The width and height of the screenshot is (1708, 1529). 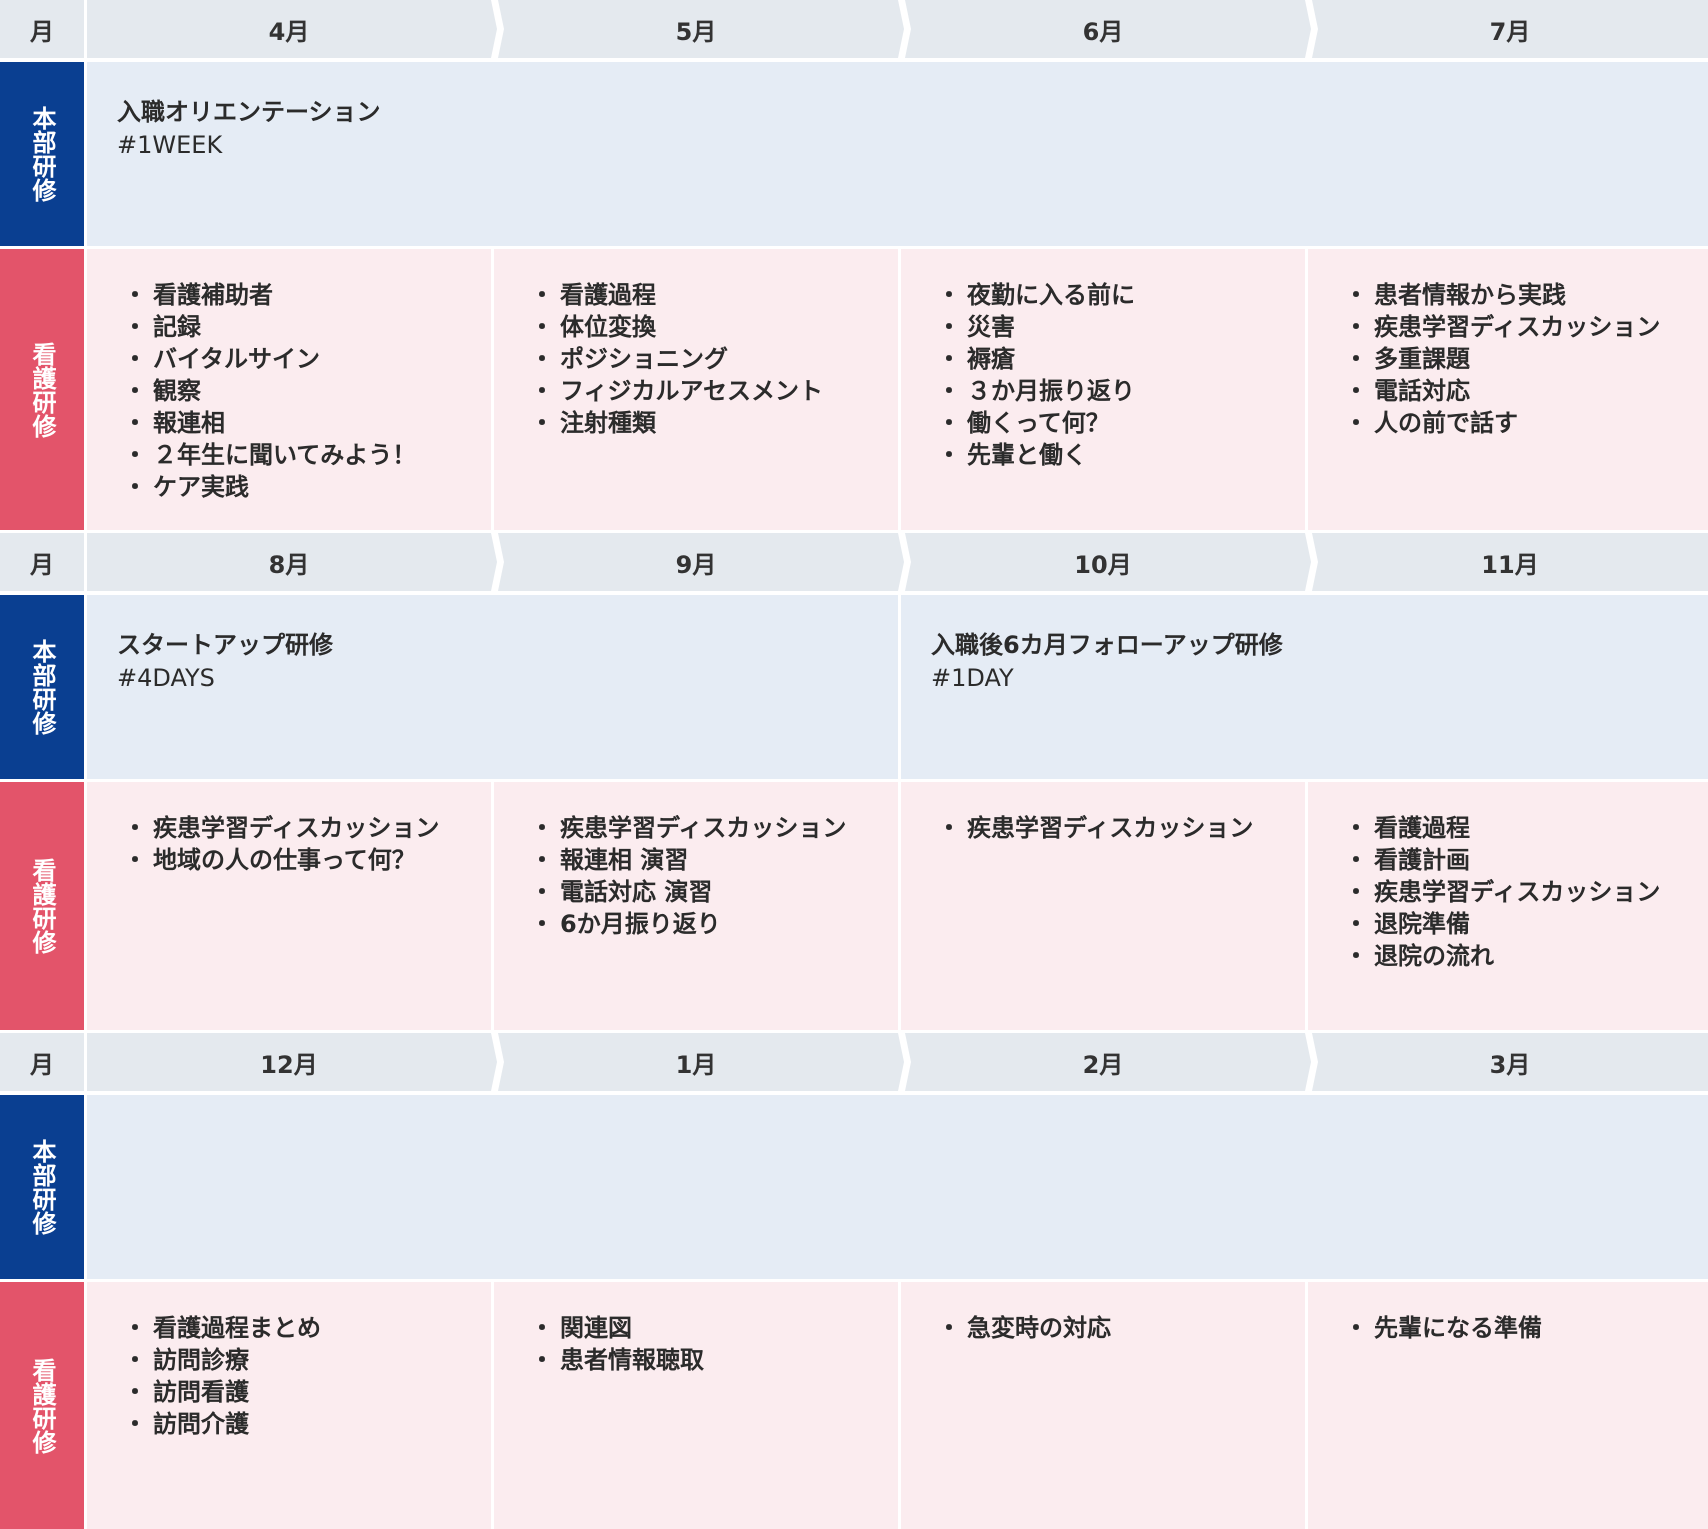 I want to click on honbu-session: 入職後6カ月フォローアップ研修 #1DAY, so click(x=1304, y=687).